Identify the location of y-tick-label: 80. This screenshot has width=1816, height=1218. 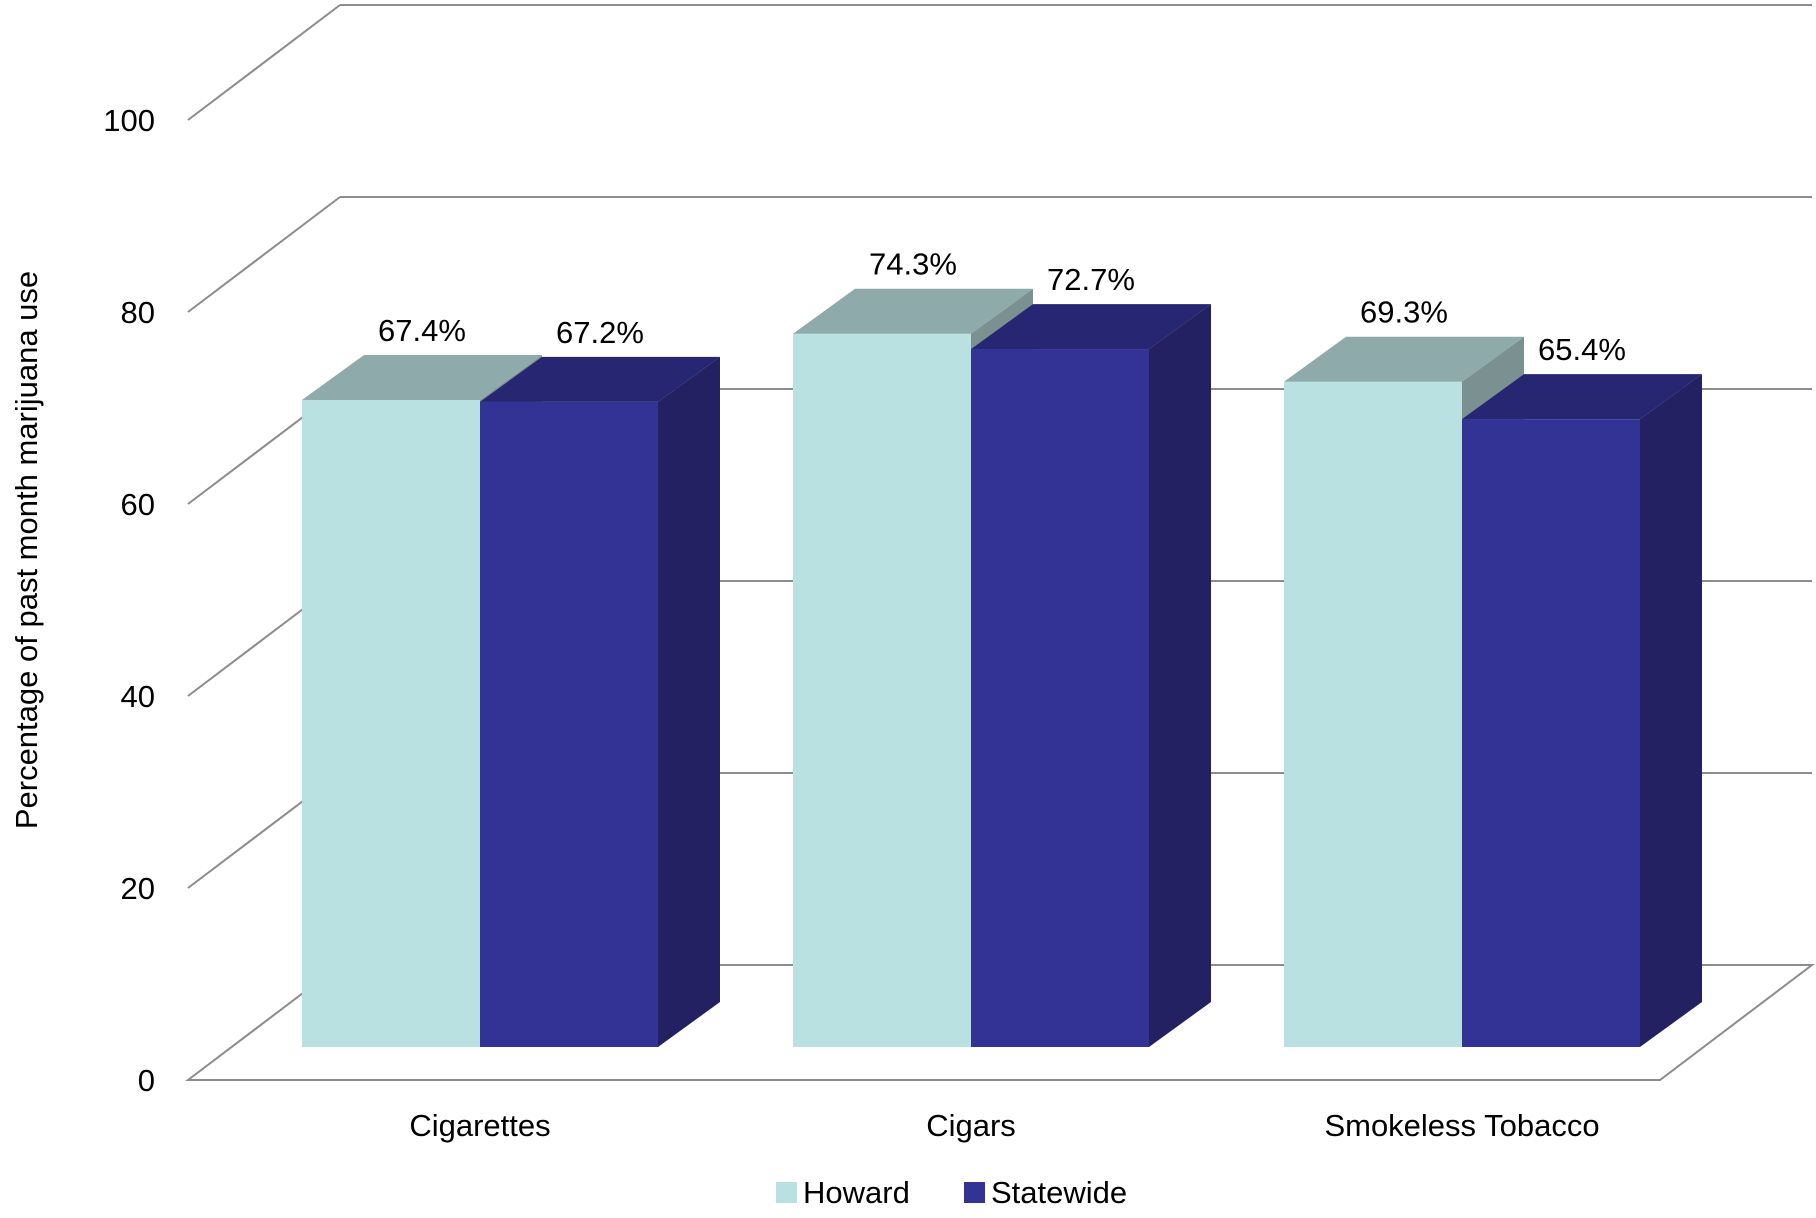
(138, 312).